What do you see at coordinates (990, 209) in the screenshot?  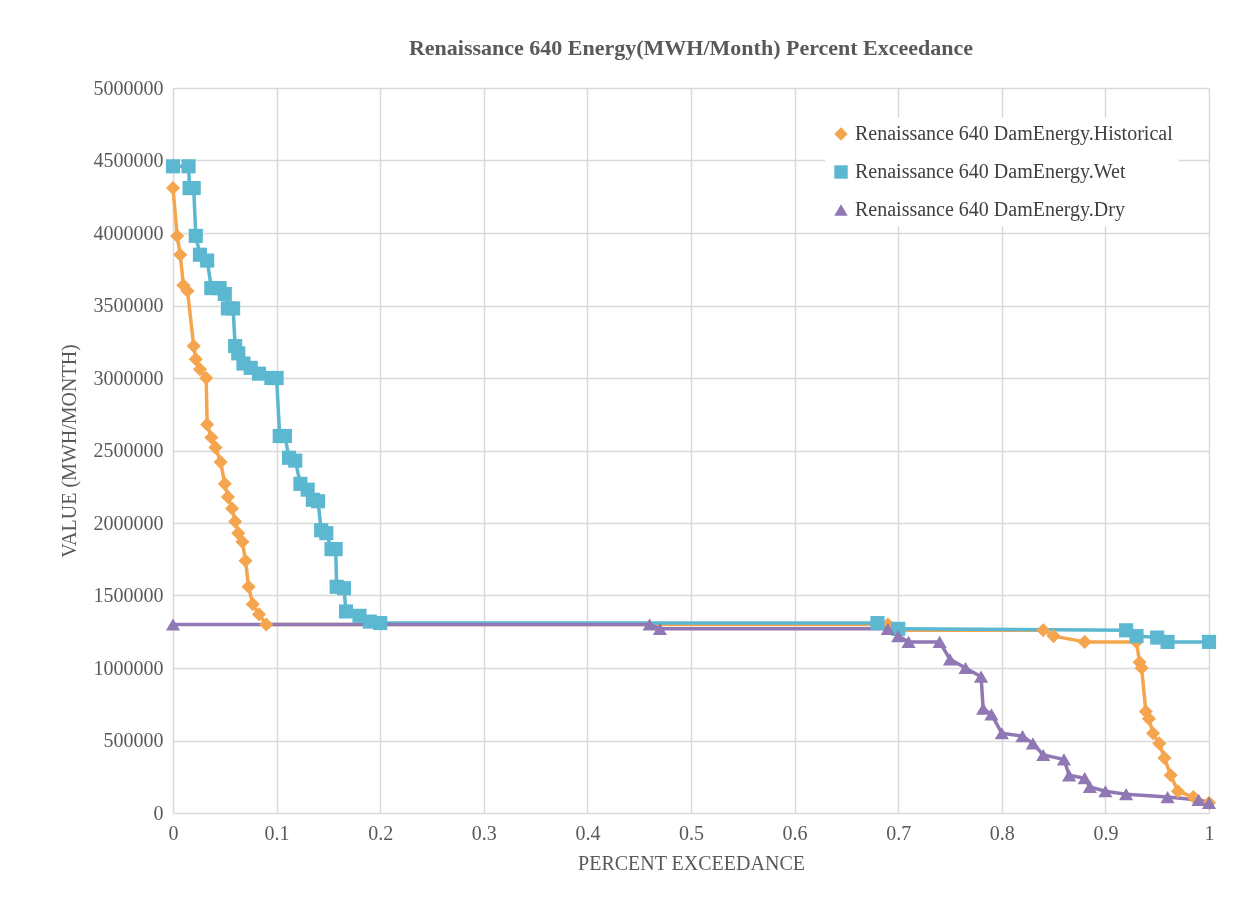 I see `legend-label: Renaissance 640 DamEnergy.Dry` at bounding box center [990, 209].